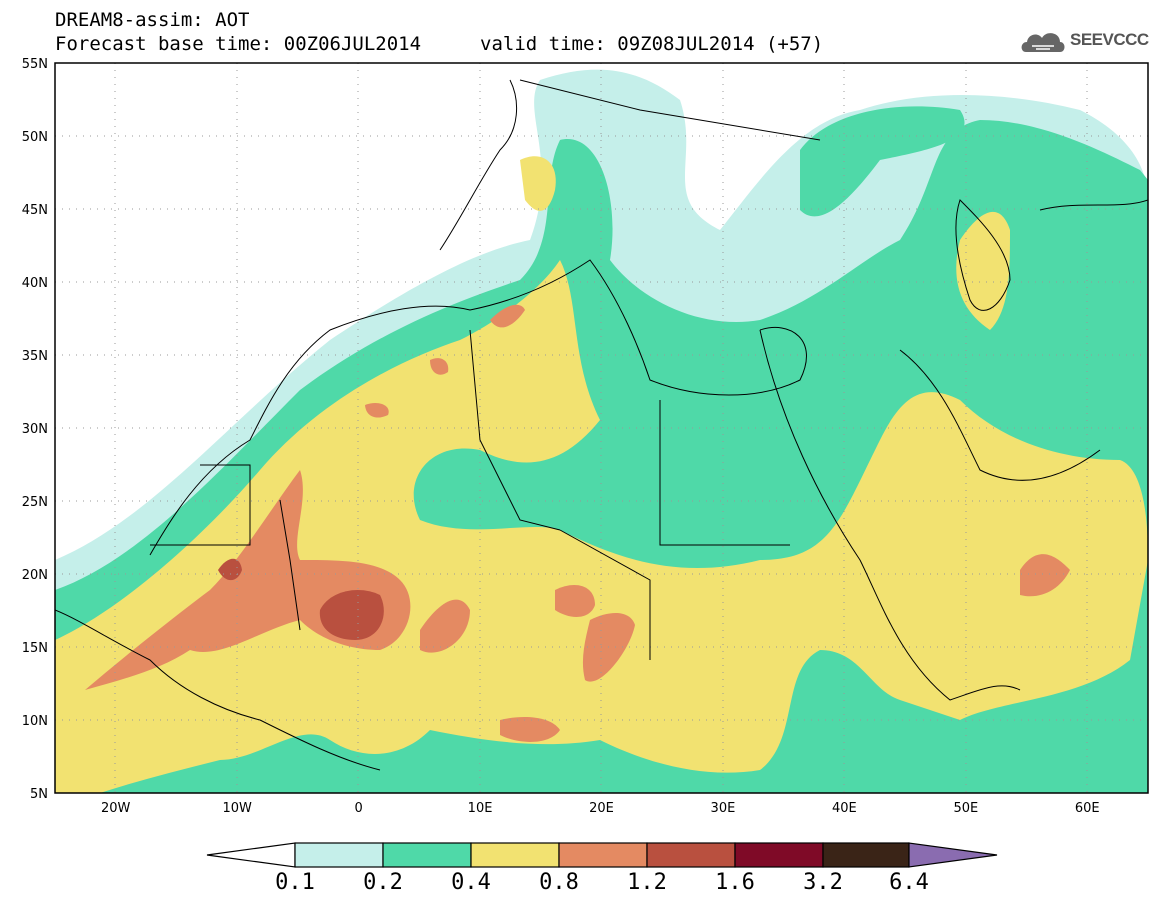 The height and width of the screenshot is (905, 1165). What do you see at coordinates (445, 626) in the screenshot?
I see `aot-level-4d` at bounding box center [445, 626].